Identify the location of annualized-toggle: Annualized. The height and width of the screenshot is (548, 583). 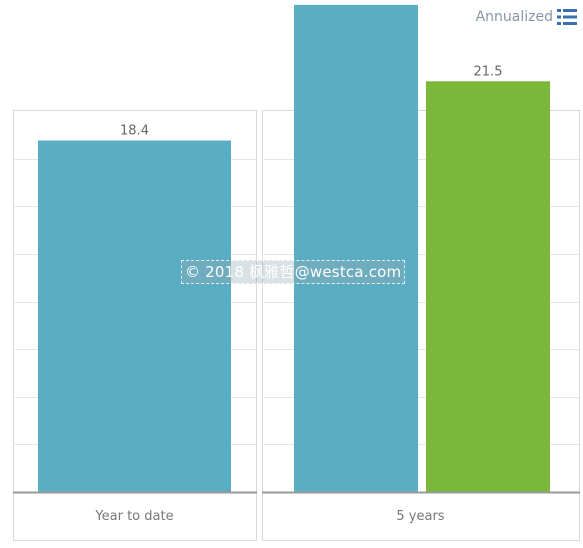
(526, 17).